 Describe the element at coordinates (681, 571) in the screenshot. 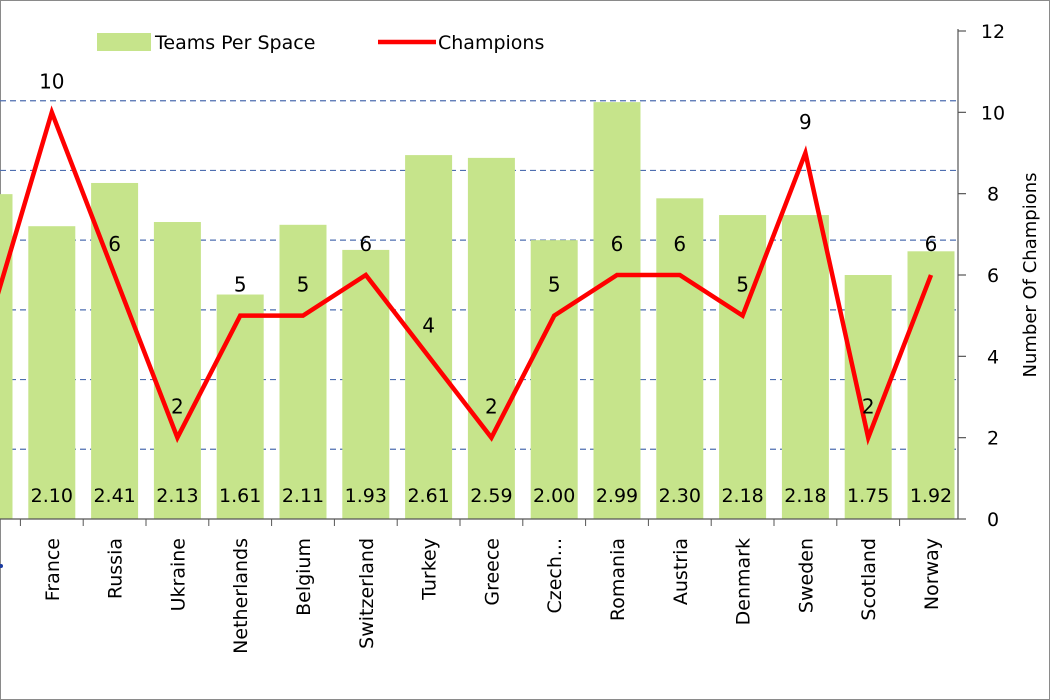

I see `x-category-label: Austria` at that location.